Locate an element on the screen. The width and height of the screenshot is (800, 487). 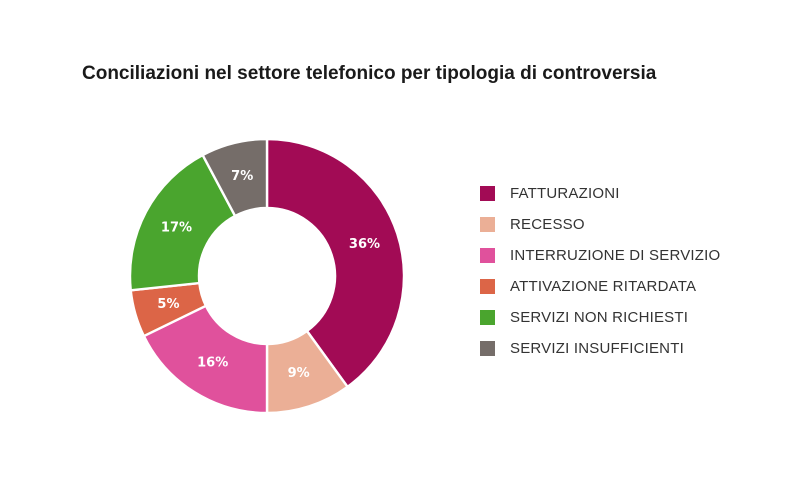
legend-label: INTERRUZIONE DI SERVIZIO is located at coordinates (615, 255).